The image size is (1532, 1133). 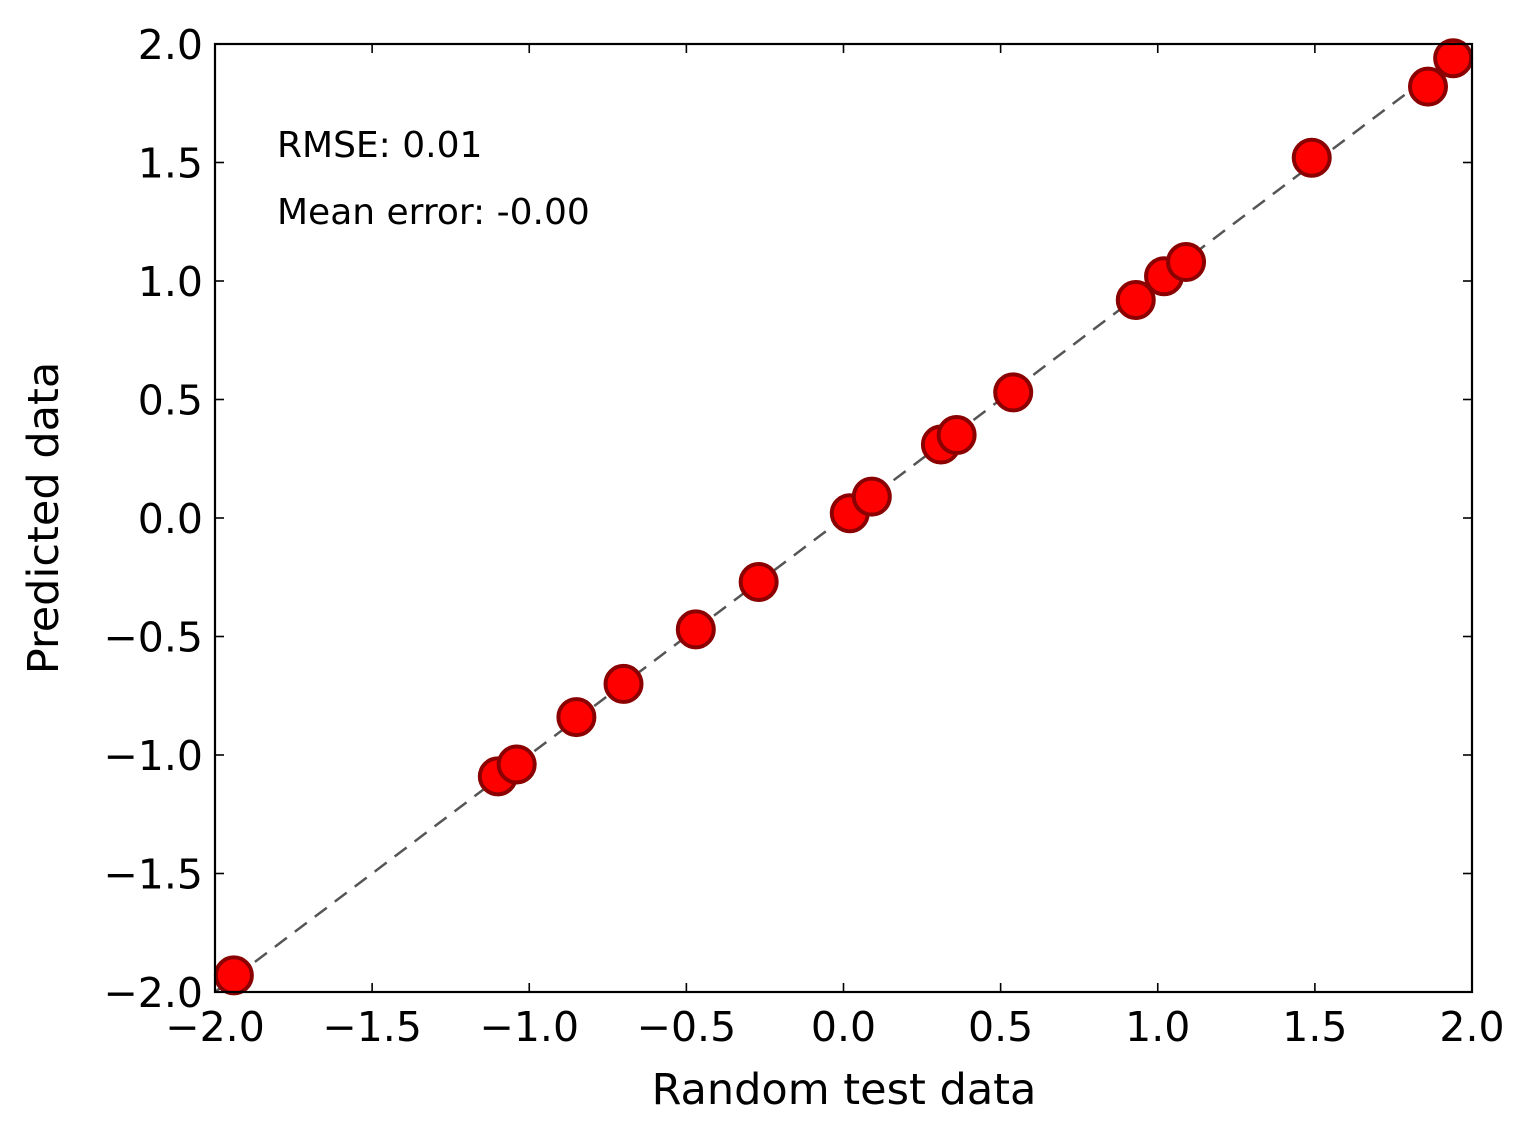 I want to click on y-tick-label: 0.5, so click(x=170, y=401).